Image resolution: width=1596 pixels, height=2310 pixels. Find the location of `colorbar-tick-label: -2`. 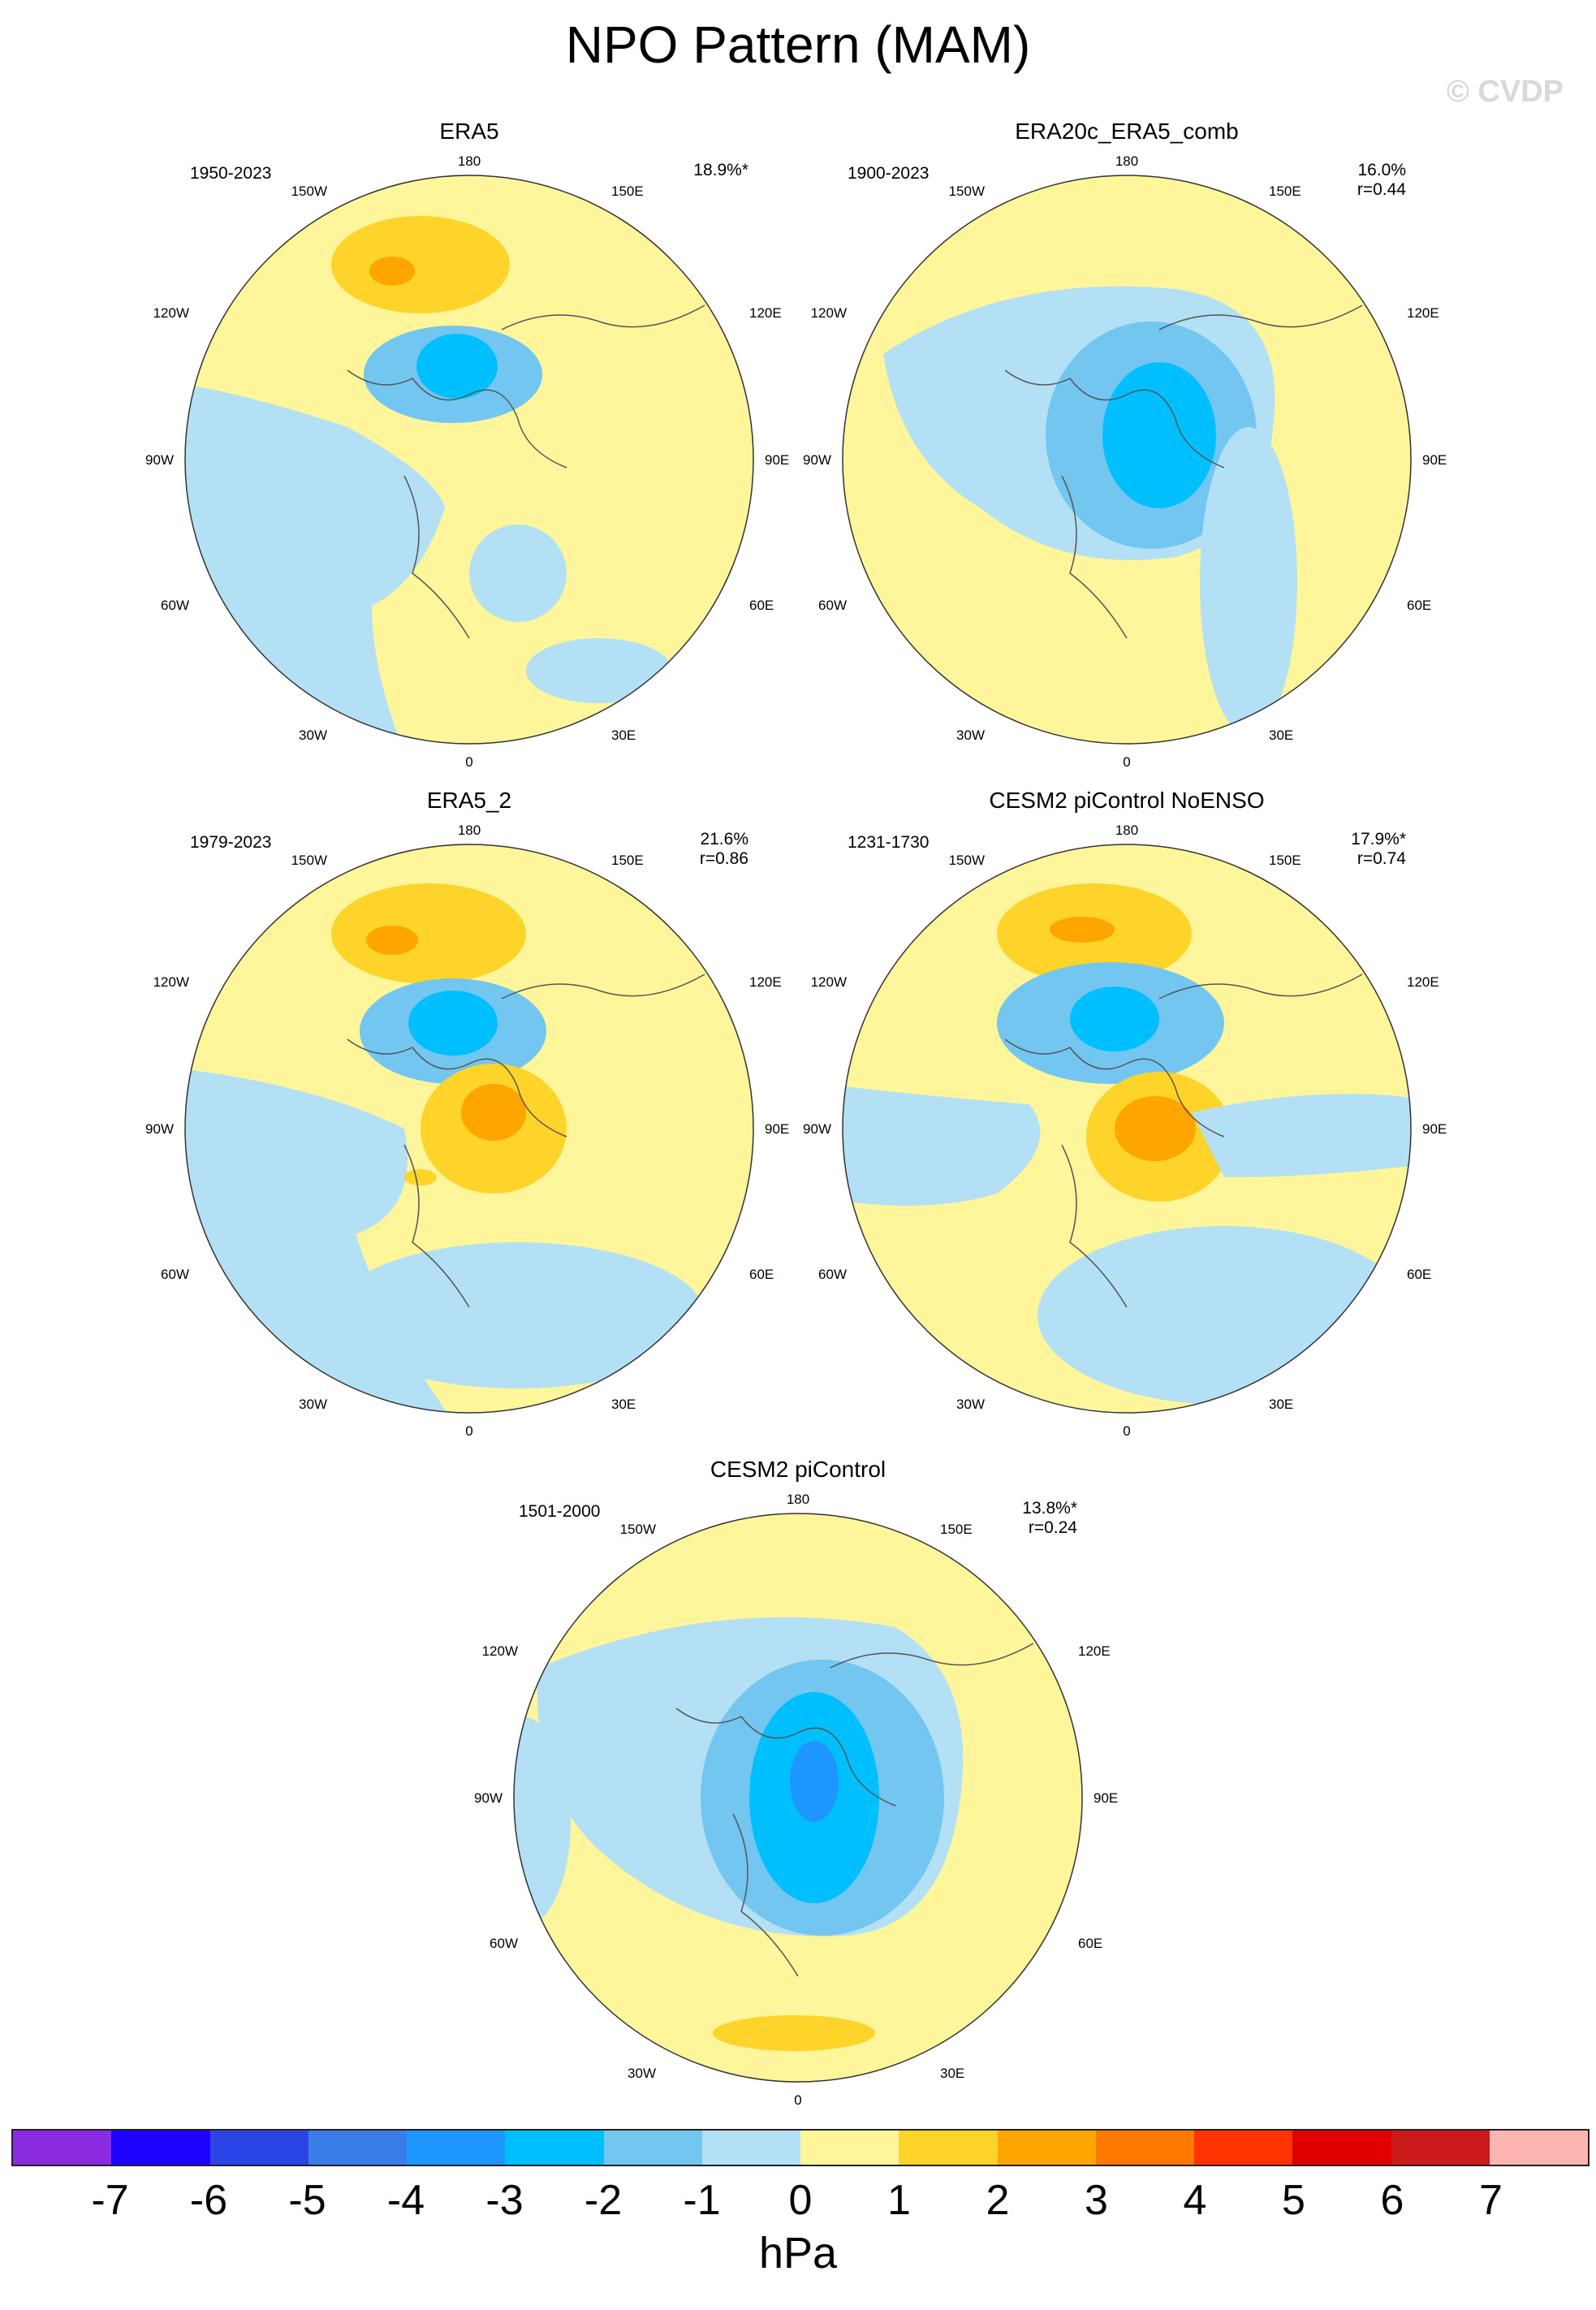

colorbar-tick-label: -2 is located at coordinates (603, 2200).